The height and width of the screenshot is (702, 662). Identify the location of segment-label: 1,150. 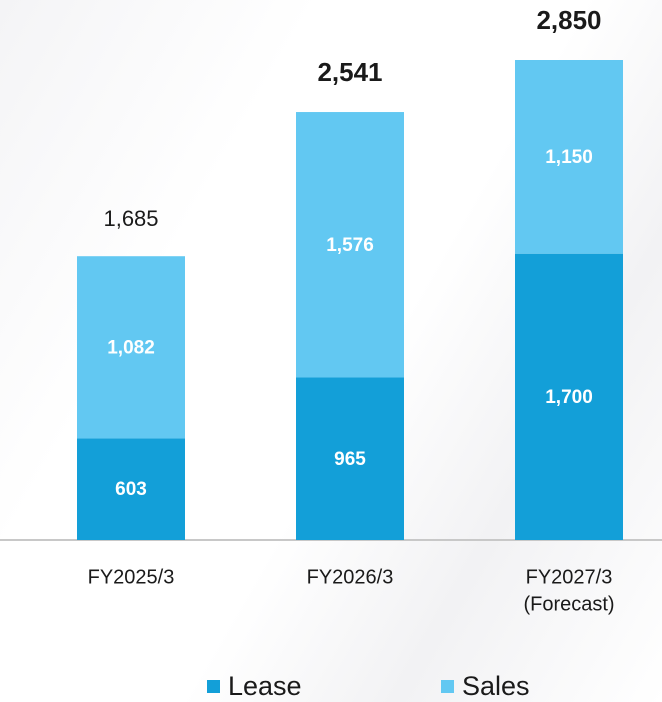
(569, 157).